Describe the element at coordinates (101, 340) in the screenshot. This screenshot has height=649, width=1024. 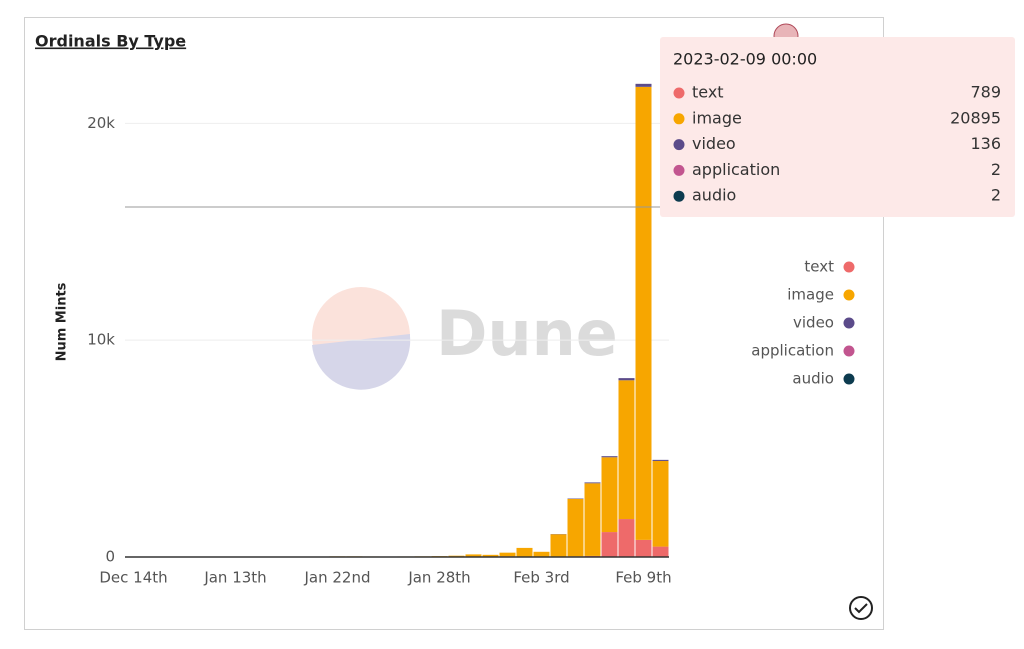
I see `y-tick-label: 10k` at that location.